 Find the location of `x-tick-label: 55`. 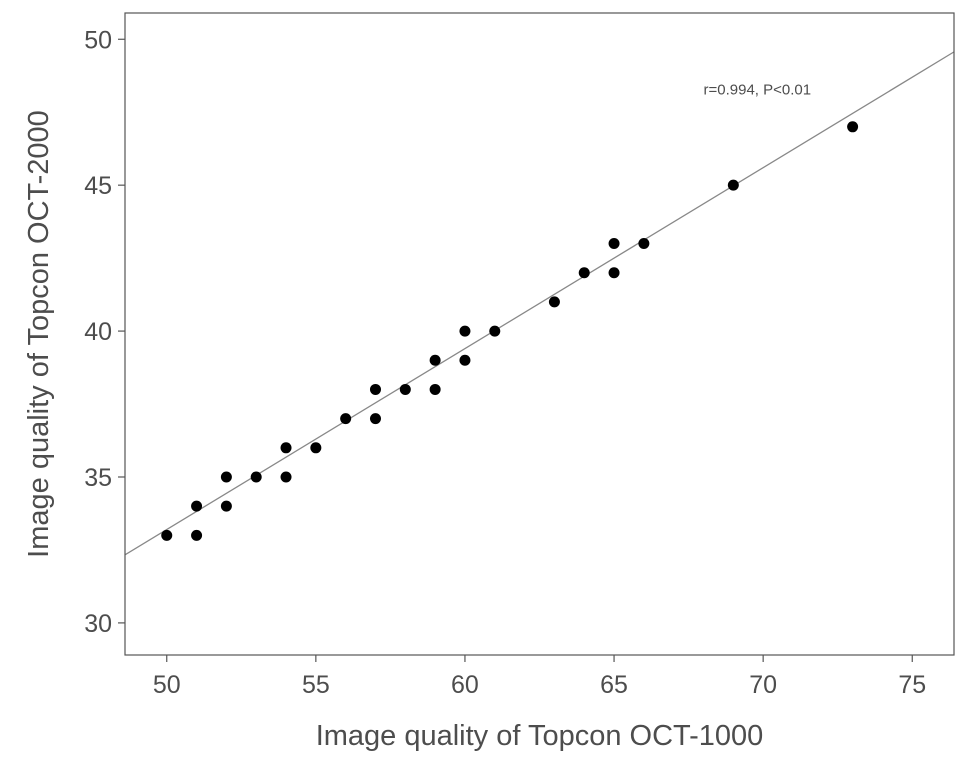

x-tick-label: 55 is located at coordinates (316, 685).